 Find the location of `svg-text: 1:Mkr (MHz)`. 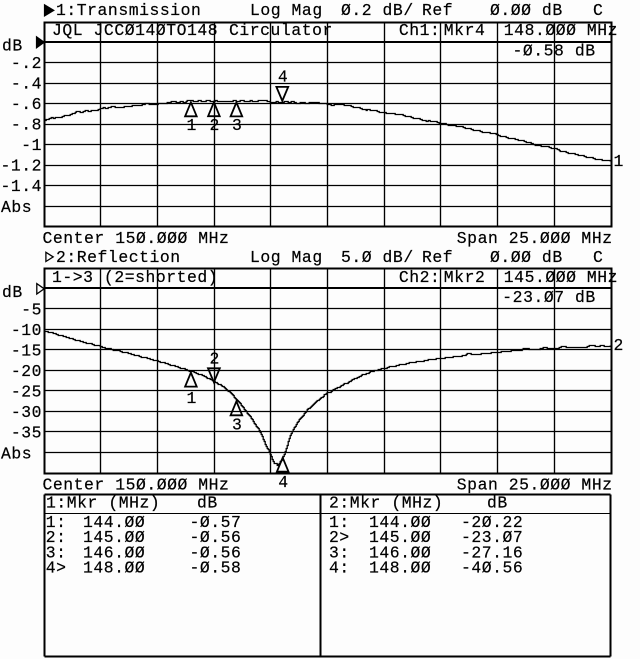

svg-text: 1:Mkr (MHz) is located at coordinates (103, 503).